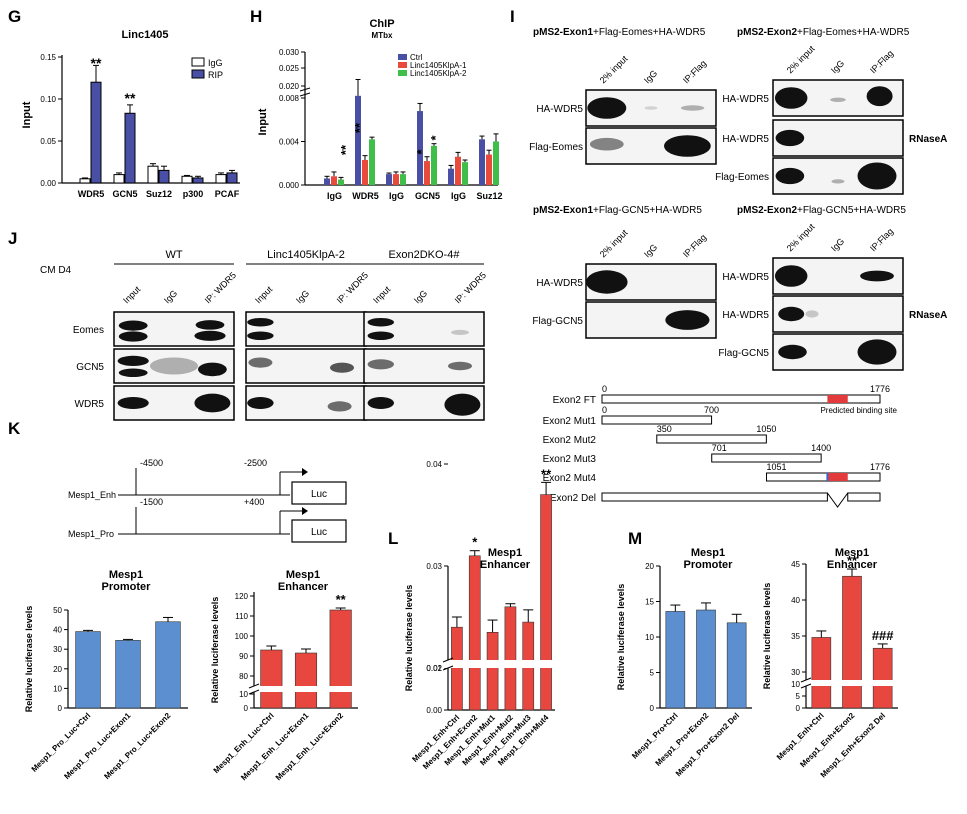 Image resolution: width=967 pixels, height=814 pixels. Describe the element at coordinates (475, 542) in the screenshot. I see `sig-mark: *` at that location.